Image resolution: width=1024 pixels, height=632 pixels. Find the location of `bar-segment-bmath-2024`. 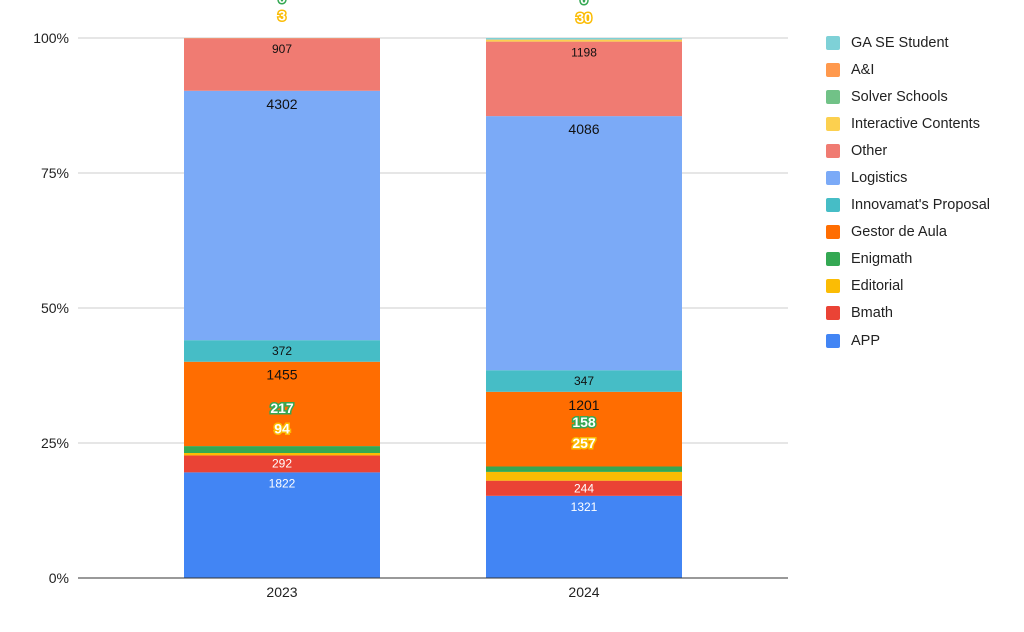

bar-segment-bmath-2024 is located at coordinates (584, 488).